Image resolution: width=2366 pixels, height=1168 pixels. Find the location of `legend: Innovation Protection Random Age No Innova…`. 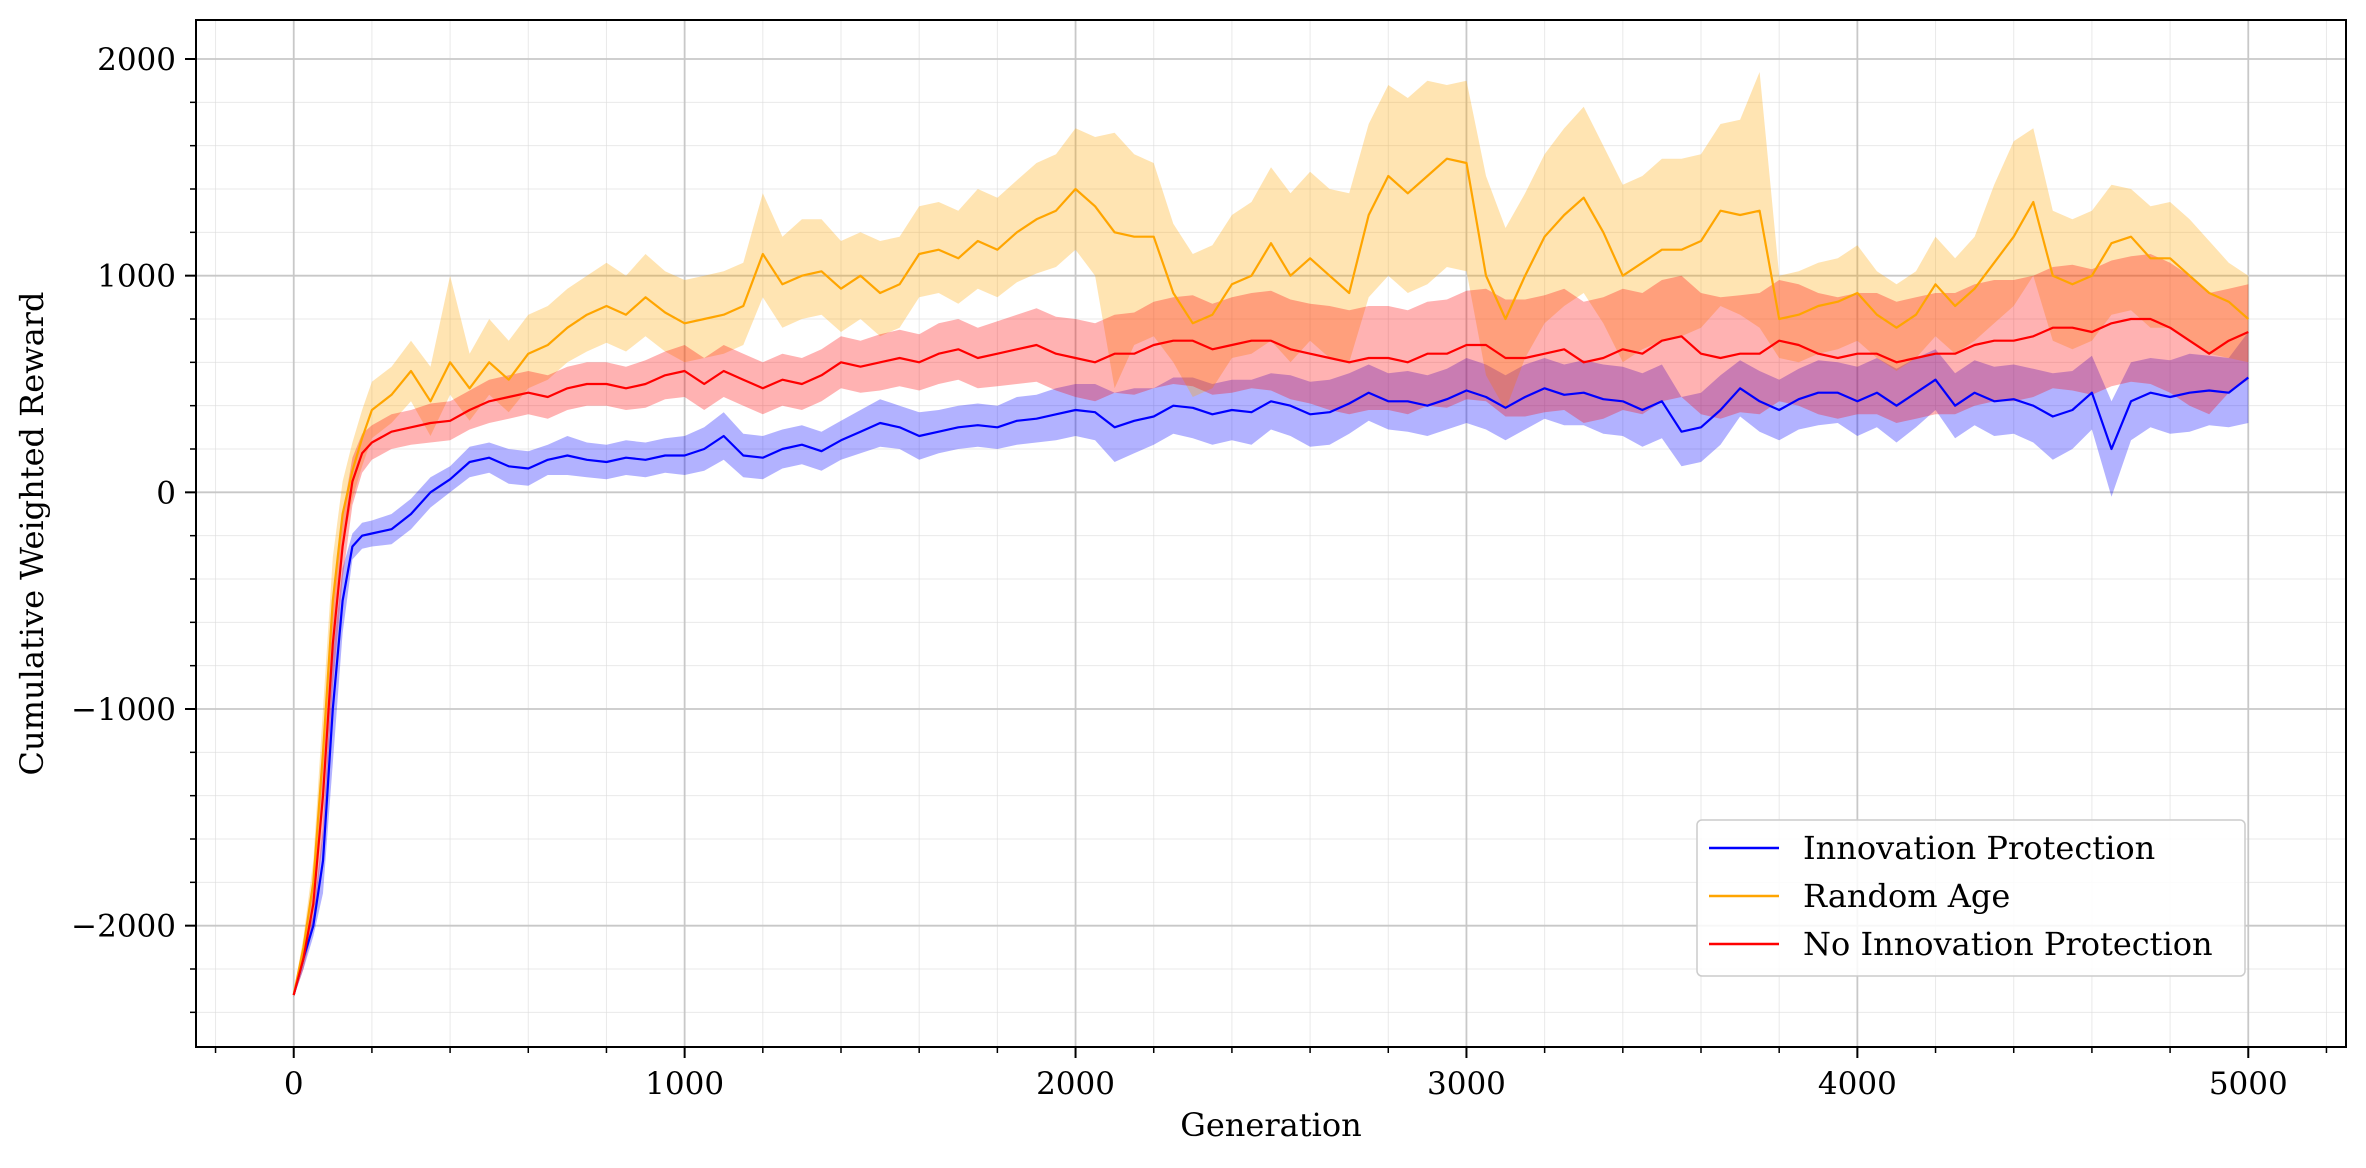

legend: Innovation Protection Random Age No Innova… is located at coordinates (1971, 898).